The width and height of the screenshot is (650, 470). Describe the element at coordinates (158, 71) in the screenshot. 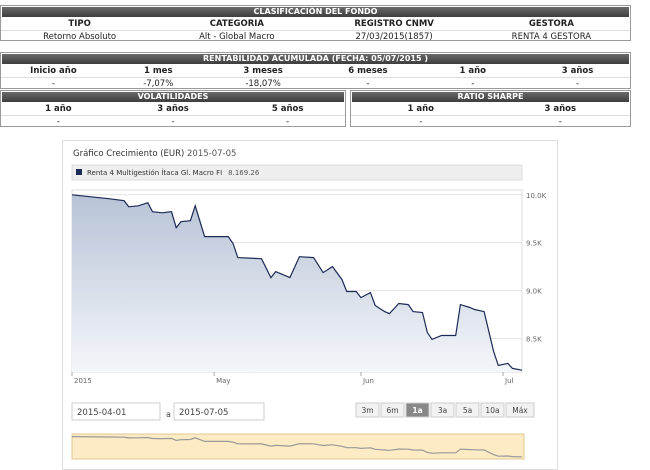

I see `column-header: 1 mes` at that location.